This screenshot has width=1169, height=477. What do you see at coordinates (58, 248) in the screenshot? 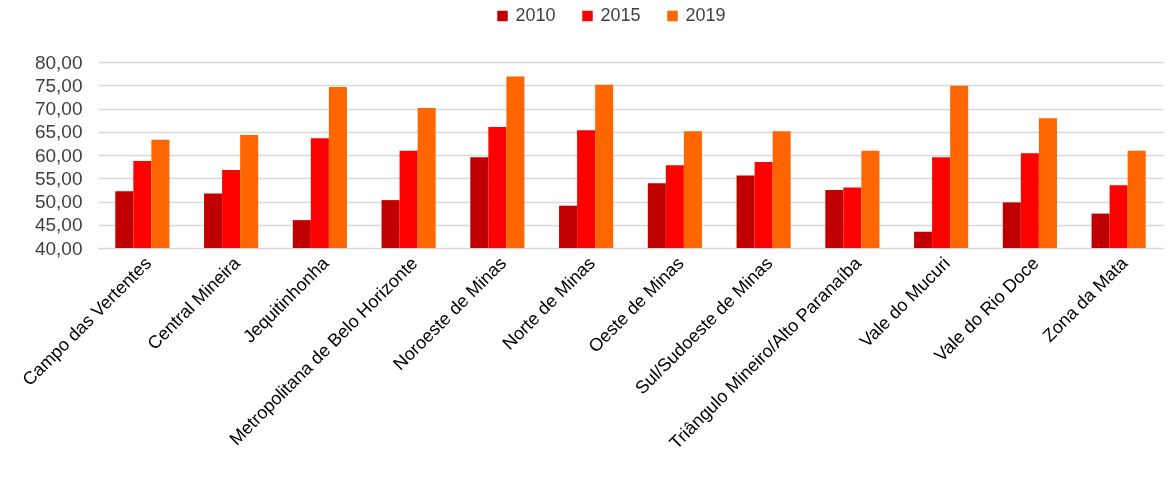
I see `y-tick-label: 40,00` at bounding box center [58, 248].